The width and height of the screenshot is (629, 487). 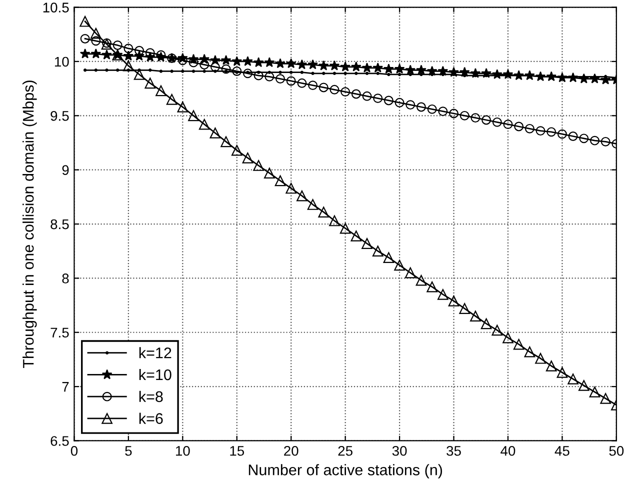 What do you see at coordinates (74, 451) in the screenshot?
I see `x-tick-label: 0` at bounding box center [74, 451].